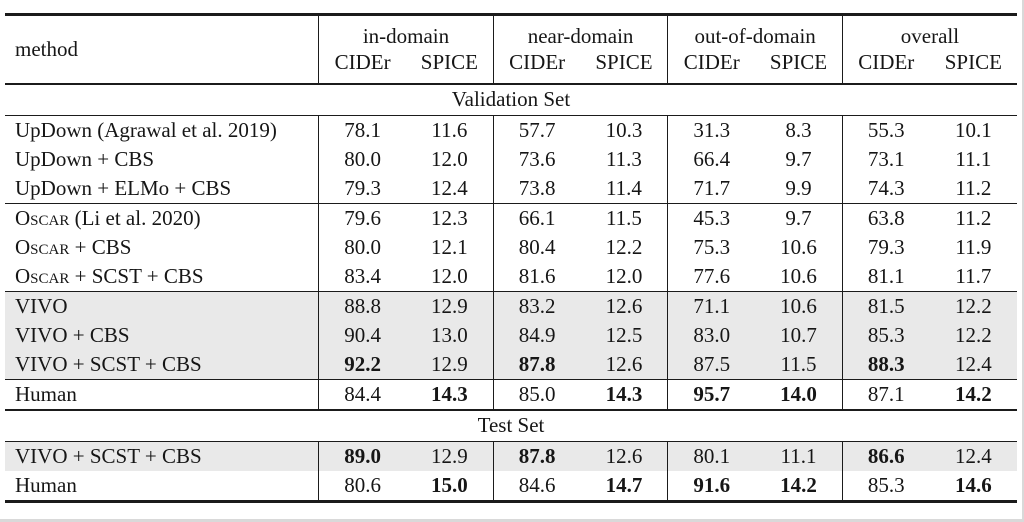 The image size is (1024, 522). What do you see at coordinates (362, 456) in the screenshot?
I see `value-cell: 89.0` at bounding box center [362, 456].